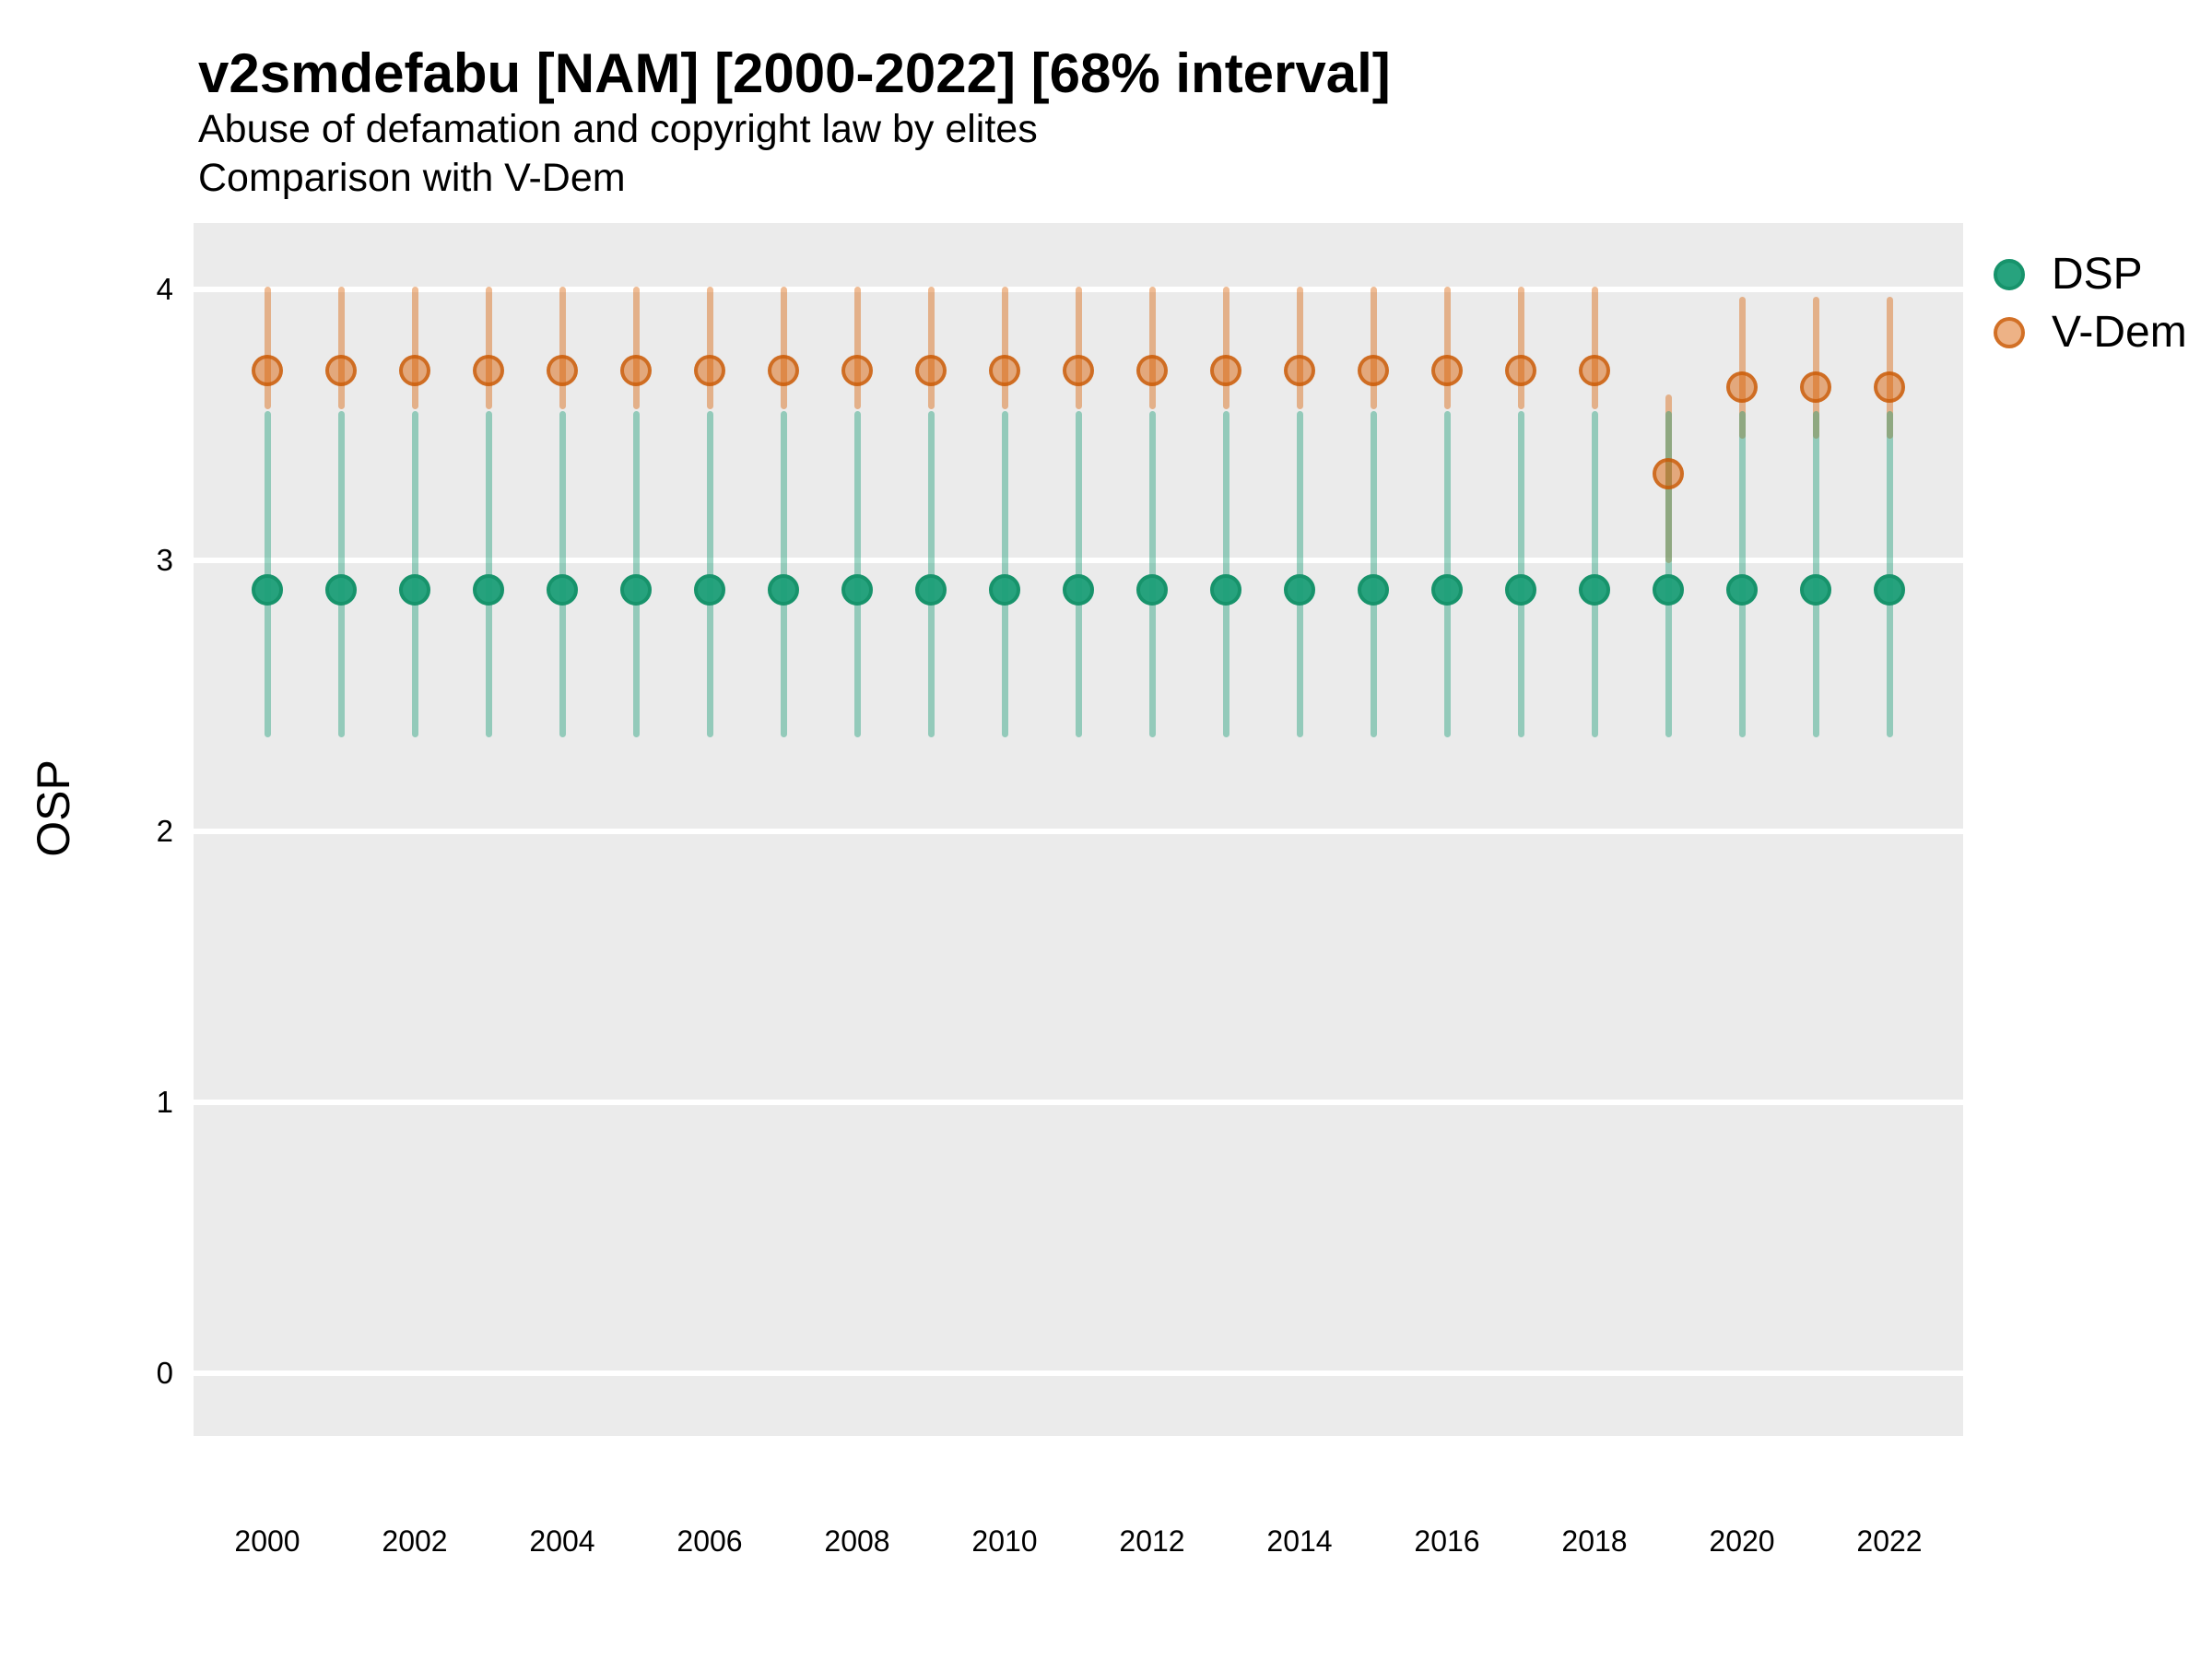  I want to click on vdem-point-2008, so click(857, 371).